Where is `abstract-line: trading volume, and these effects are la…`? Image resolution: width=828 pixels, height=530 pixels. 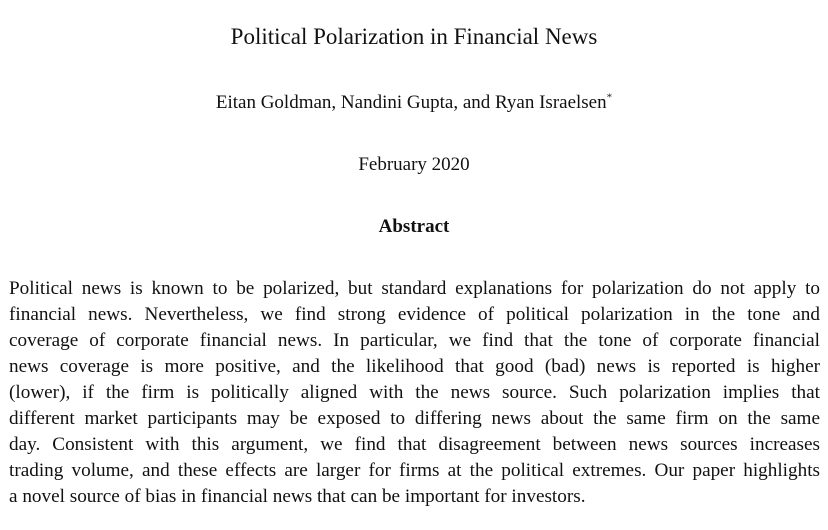
abstract-line: trading volume, and these effects are la… is located at coordinates (414, 470).